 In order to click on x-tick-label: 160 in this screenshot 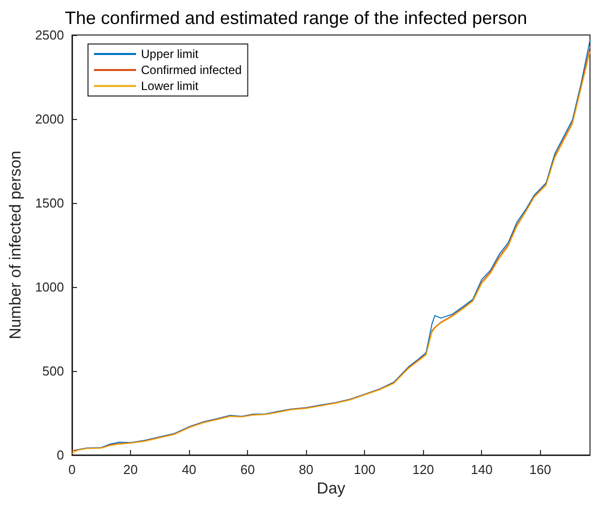, I will do `click(540, 469)`.